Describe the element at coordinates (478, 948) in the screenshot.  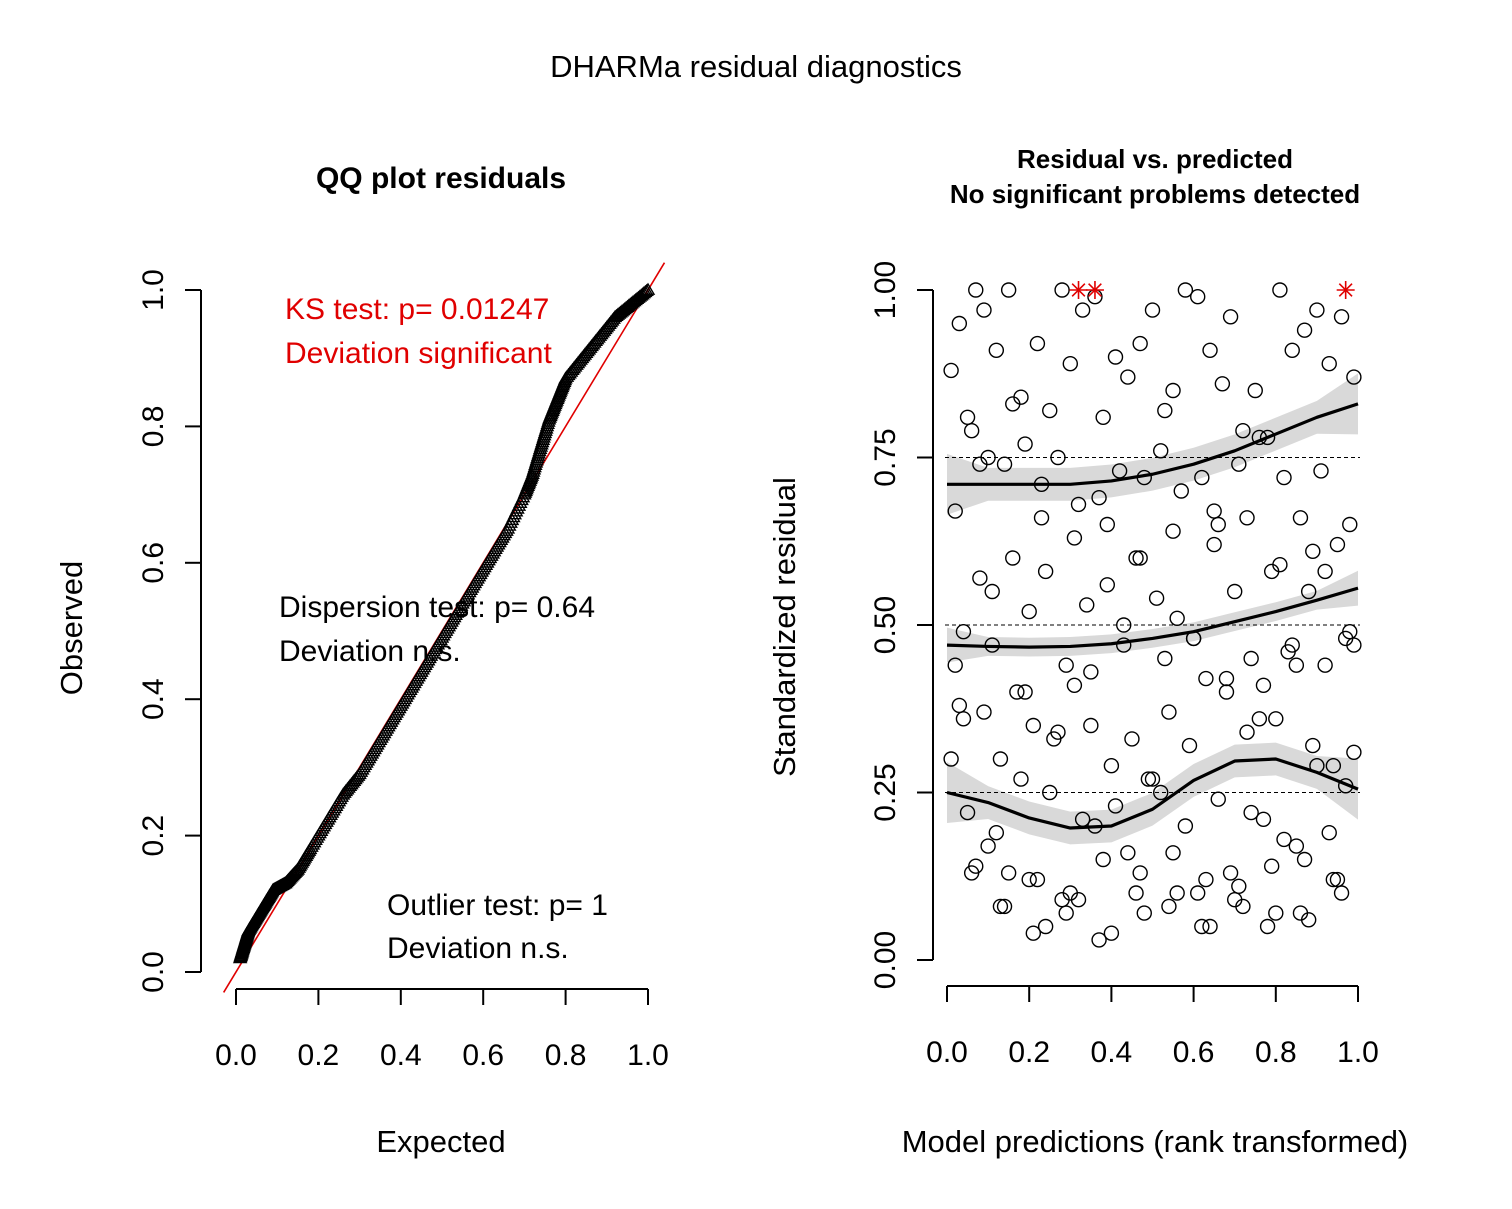
I see `outlier-deviation-text: Deviation n.s.` at that location.